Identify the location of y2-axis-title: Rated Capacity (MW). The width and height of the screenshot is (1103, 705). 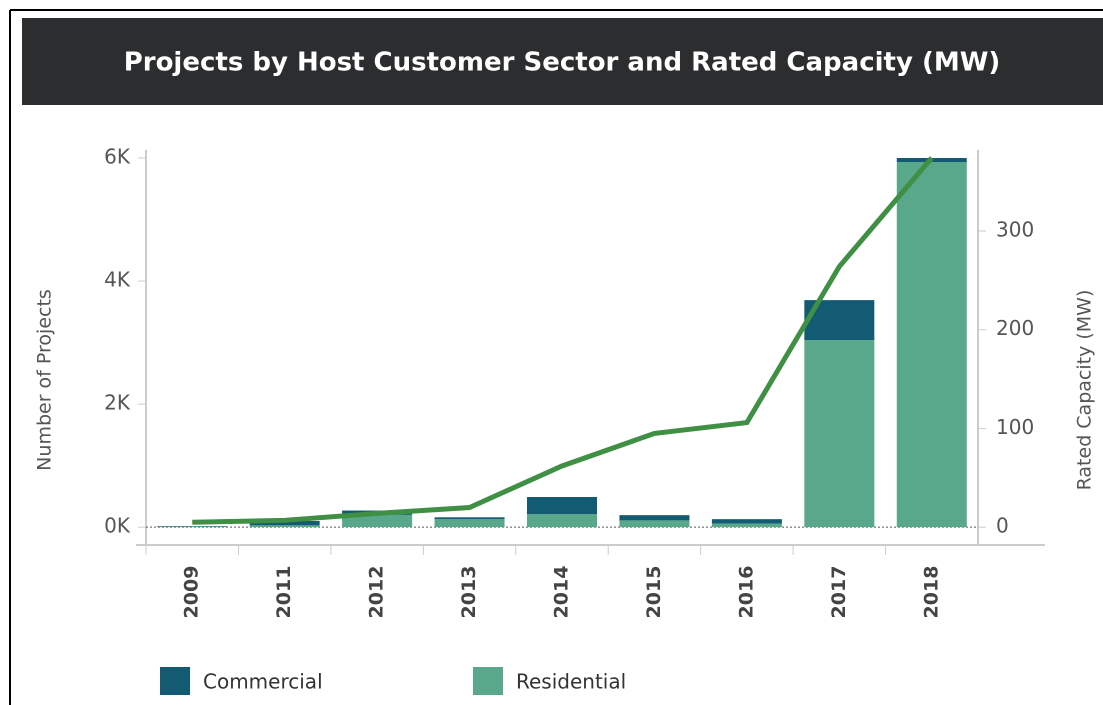
(1085, 390).